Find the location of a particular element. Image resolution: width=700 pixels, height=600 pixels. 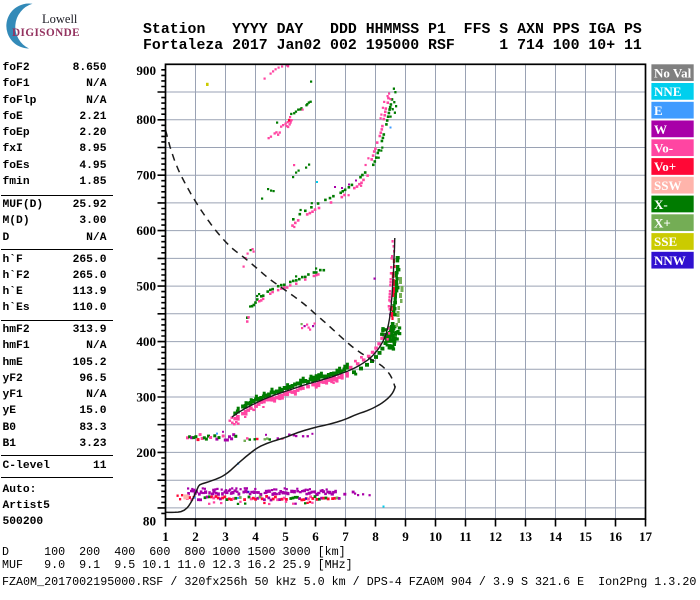

svg-text: 700 is located at coordinates (146, 175).